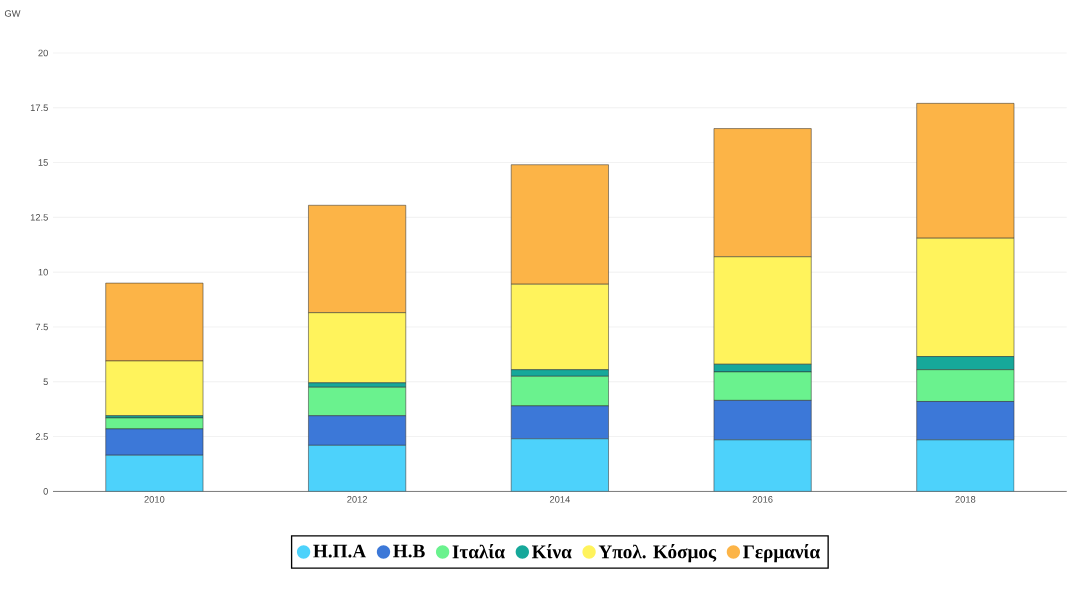 The width and height of the screenshot is (1067, 591). Describe the element at coordinates (340, 551) in the screenshot. I see `legend-label: Η.Π.Α` at that location.